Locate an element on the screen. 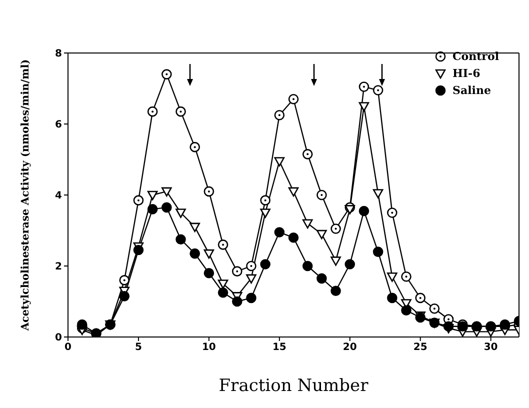 This screenshot has height=408, width=529. x-tick-label: 20 is located at coordinates (349, 348).